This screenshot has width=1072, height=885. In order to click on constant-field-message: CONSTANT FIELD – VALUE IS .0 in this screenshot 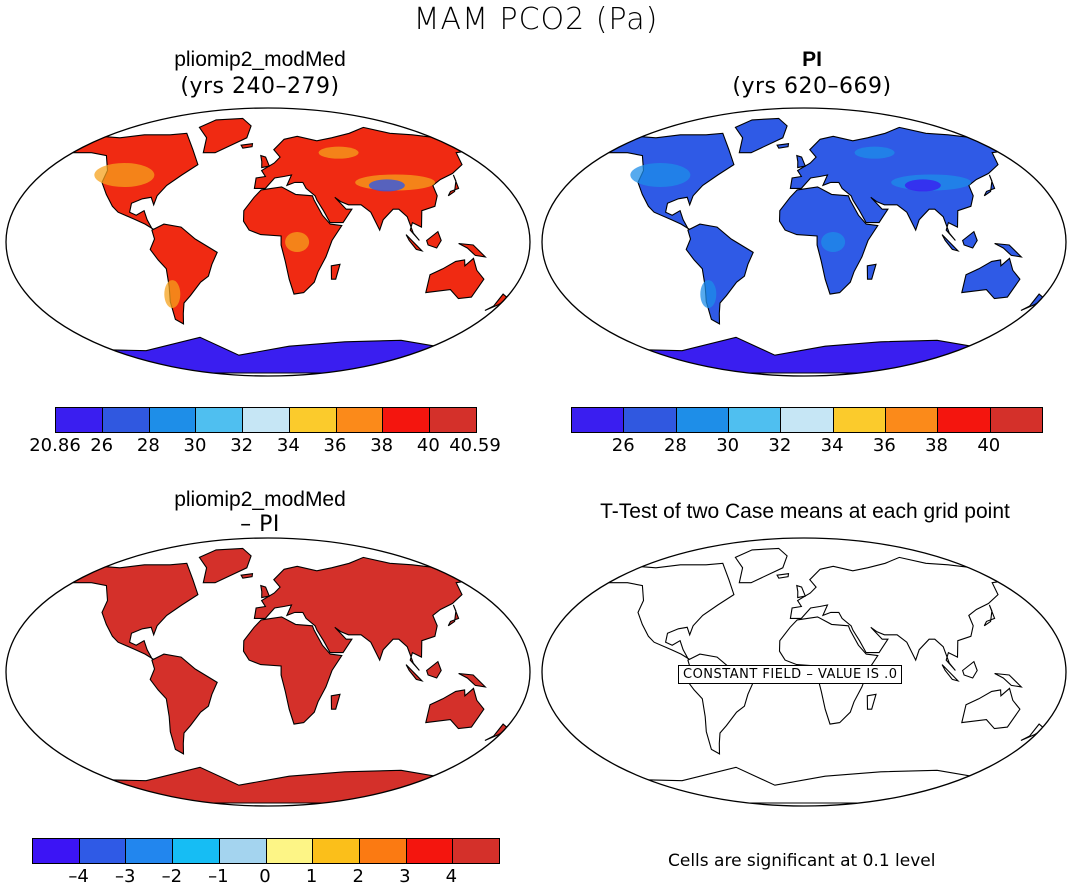, I will do `click(790, 674)`.